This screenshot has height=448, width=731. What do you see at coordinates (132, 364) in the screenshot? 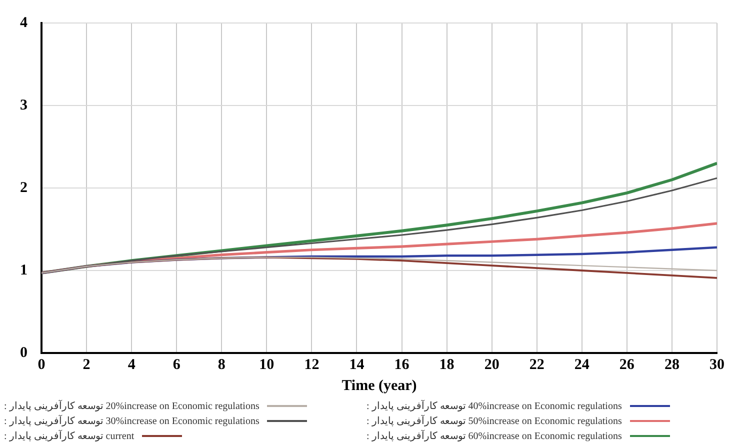
I see `x-tick-label: 4` at bounding box center [132, 364].